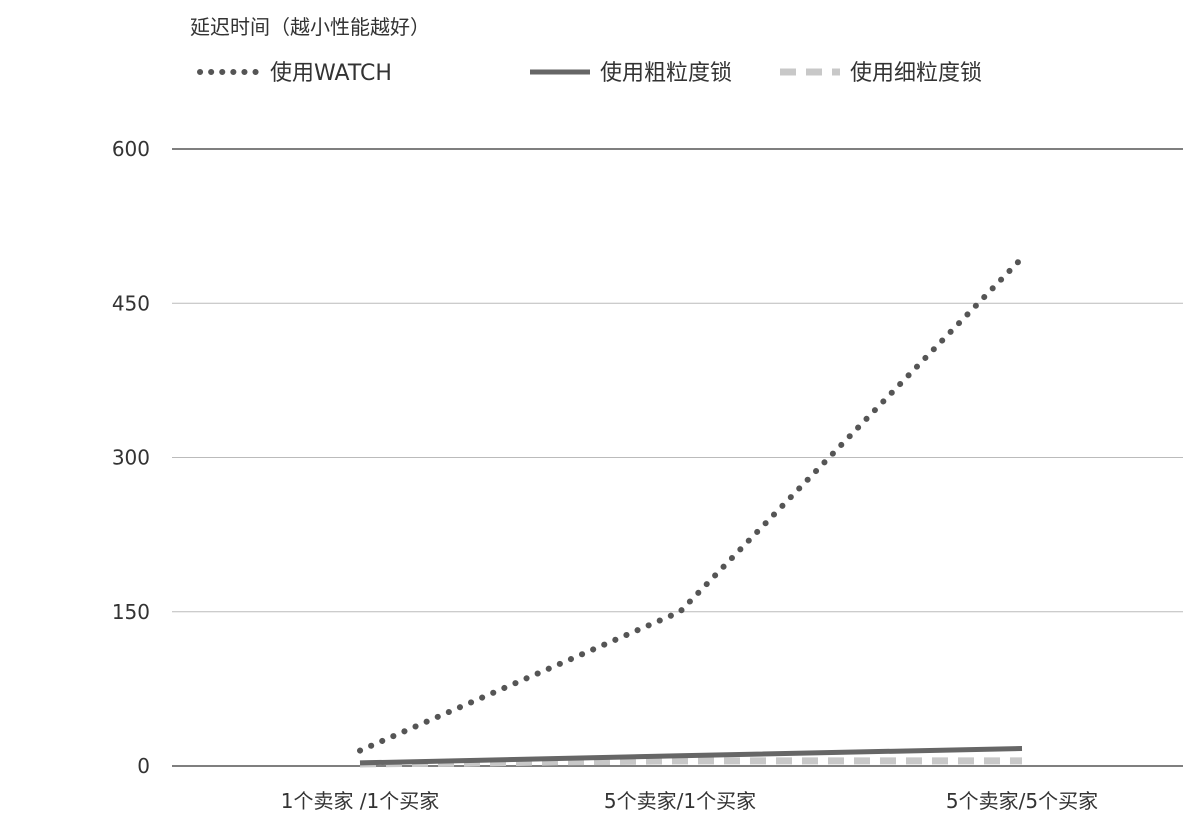 This screenshot has height=831, width=1203. I want to click on y-tick-label: 300, so click(131, 458).